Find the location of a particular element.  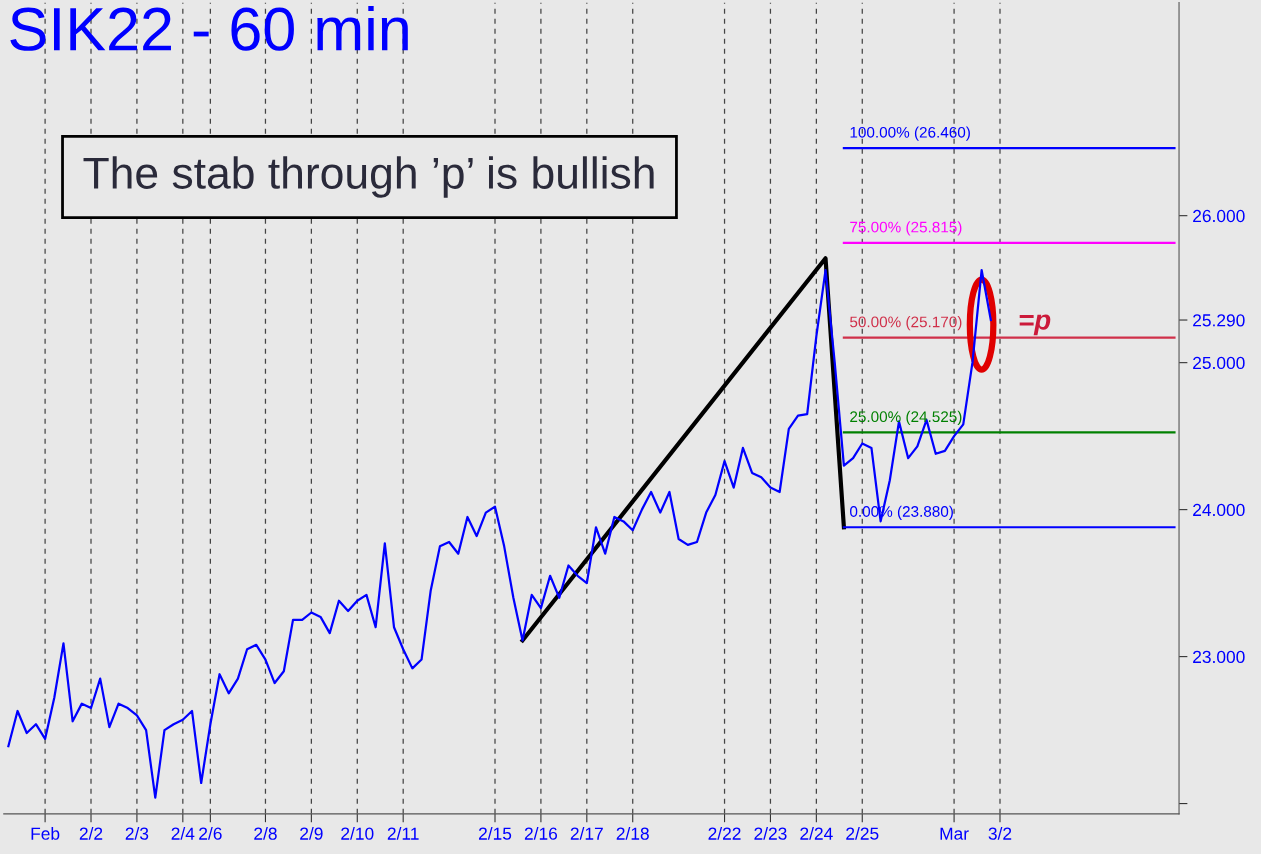

chart-title: SIK22 - 60 min is located at coordinates (209, 28).